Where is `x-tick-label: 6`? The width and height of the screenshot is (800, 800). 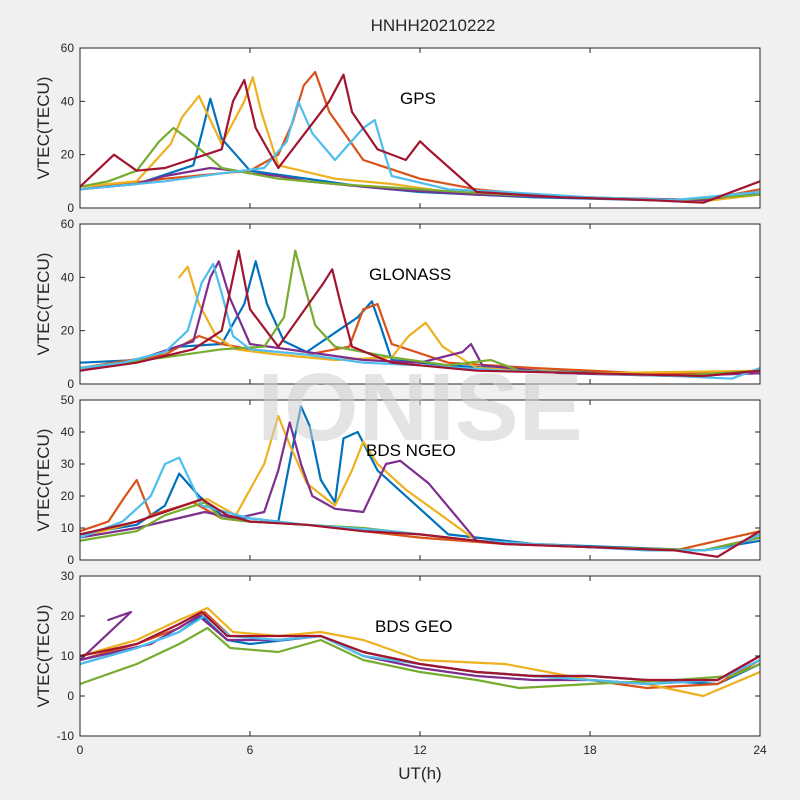 x-tick-label: 6 is located at coordinates (250, 750).